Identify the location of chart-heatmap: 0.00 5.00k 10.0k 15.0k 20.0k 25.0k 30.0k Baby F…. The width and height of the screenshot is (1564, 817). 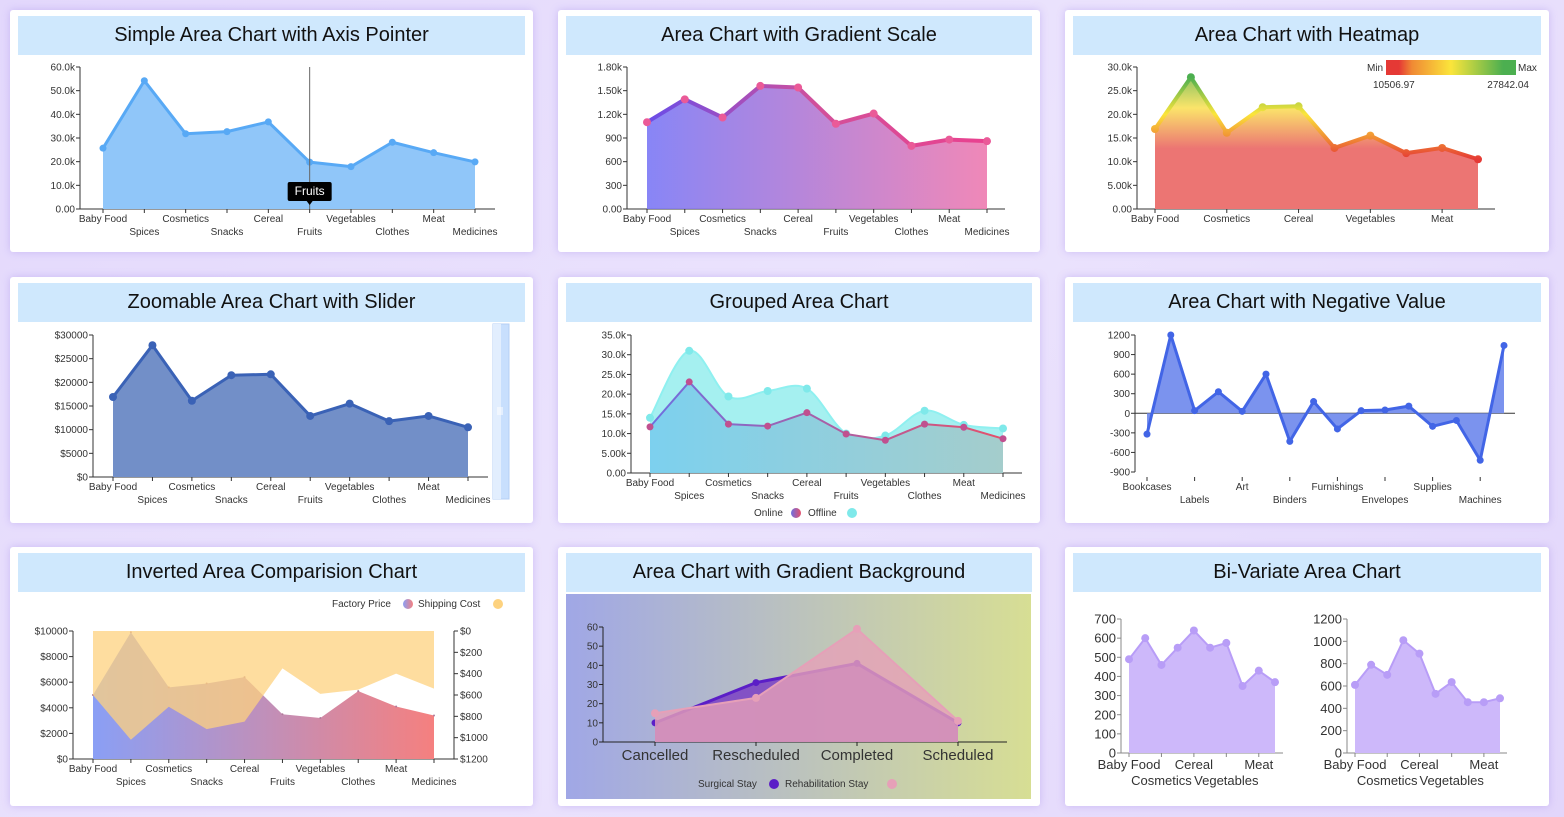
(1307, 131).